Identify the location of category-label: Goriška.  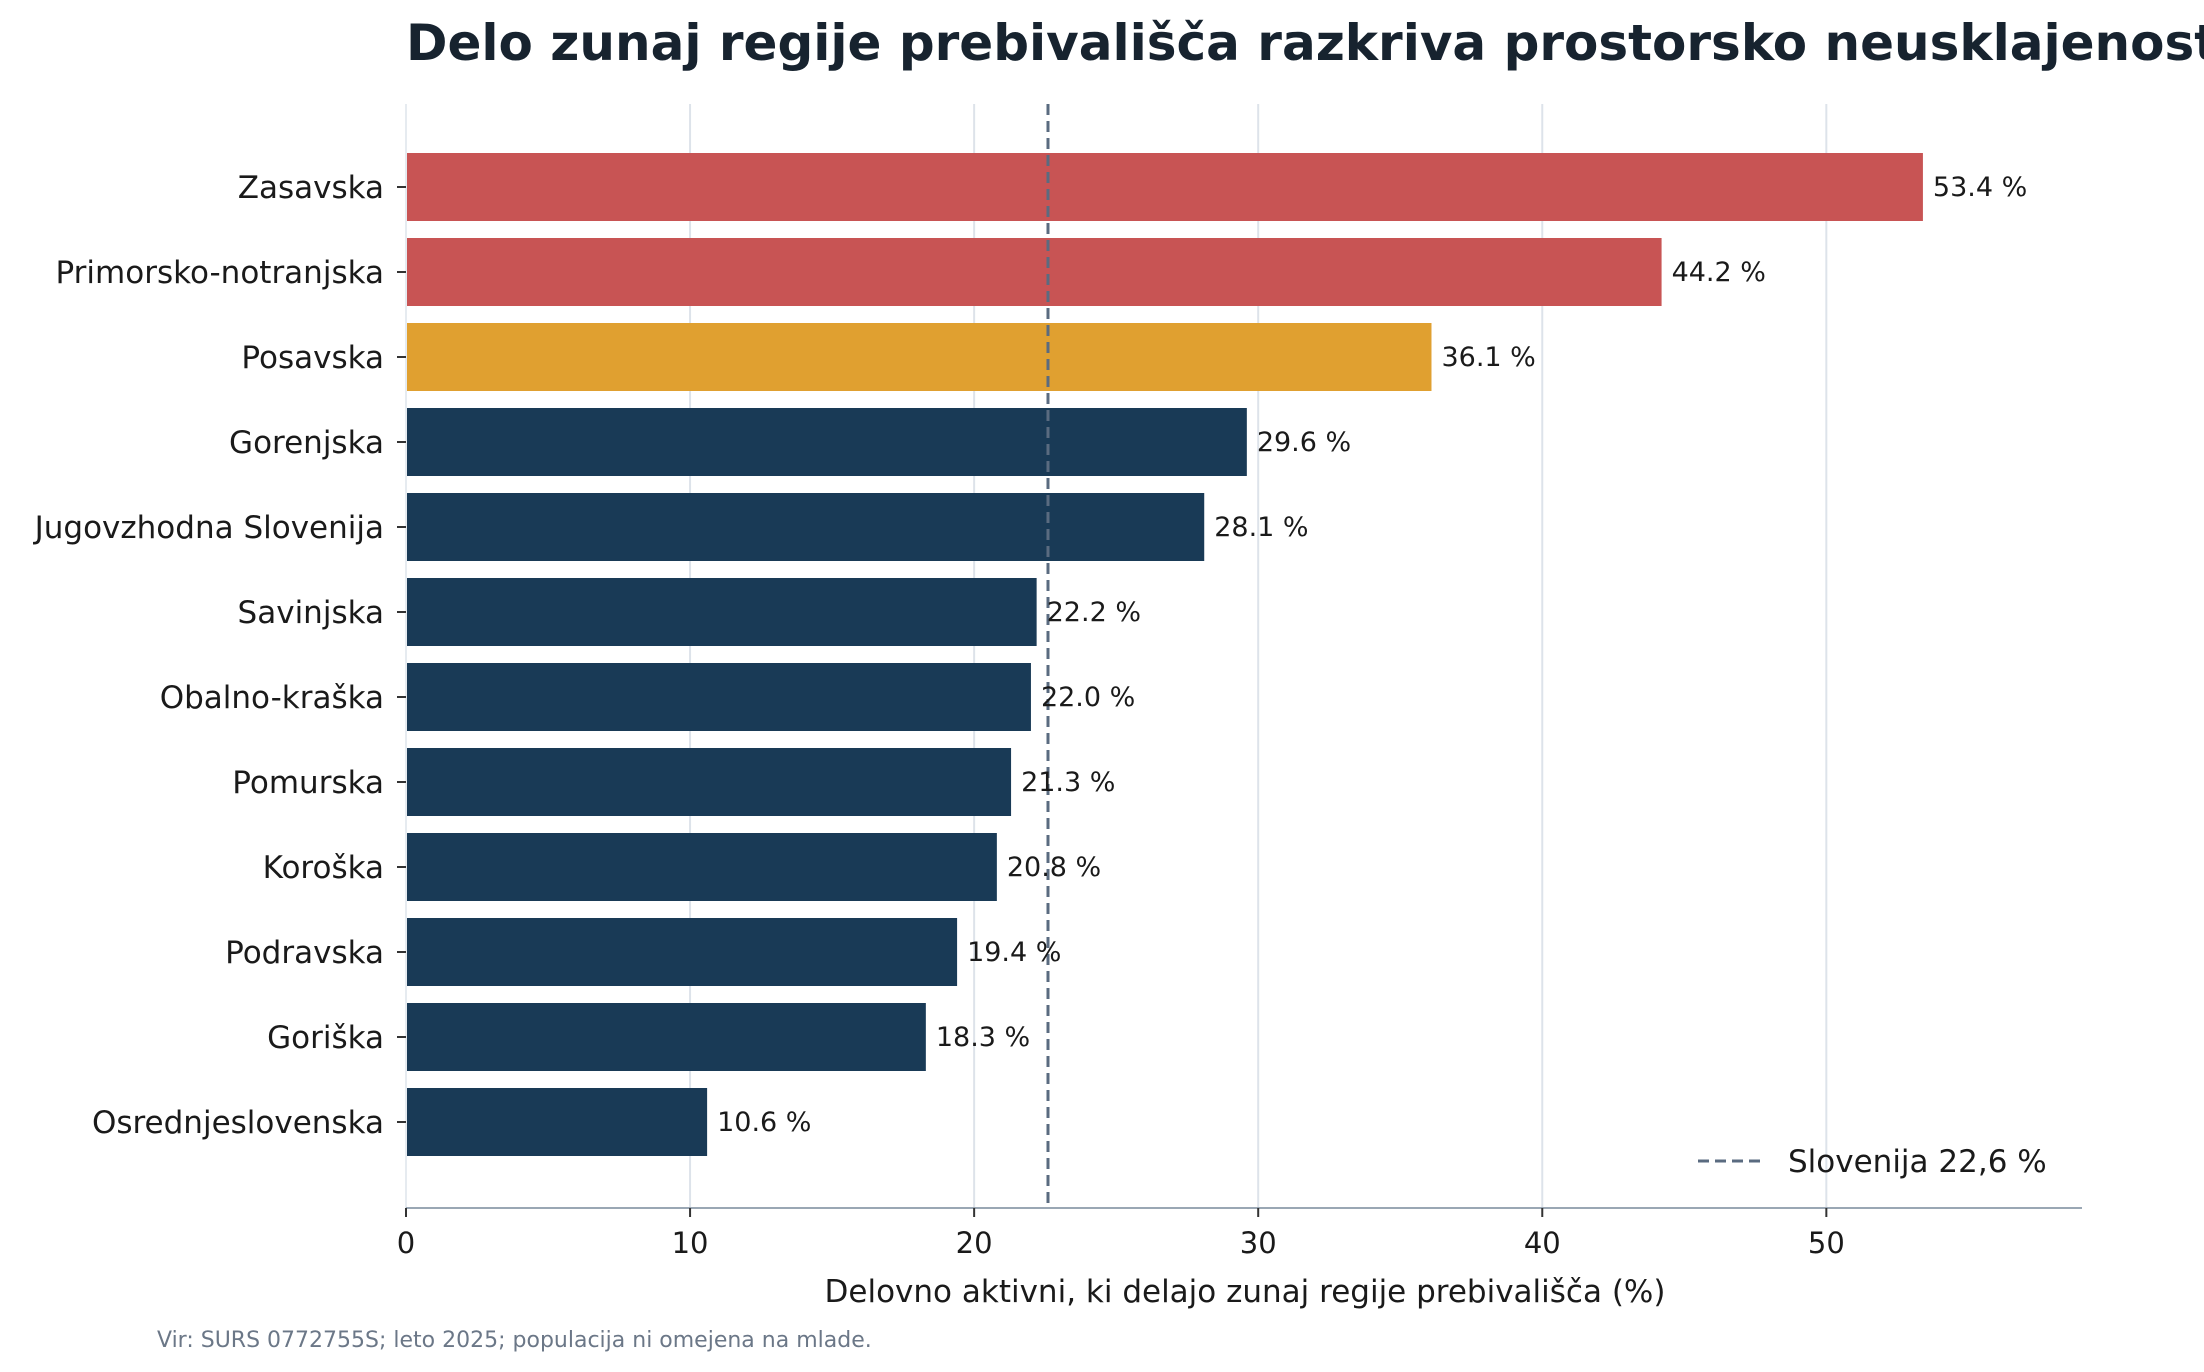
(325, 1038).